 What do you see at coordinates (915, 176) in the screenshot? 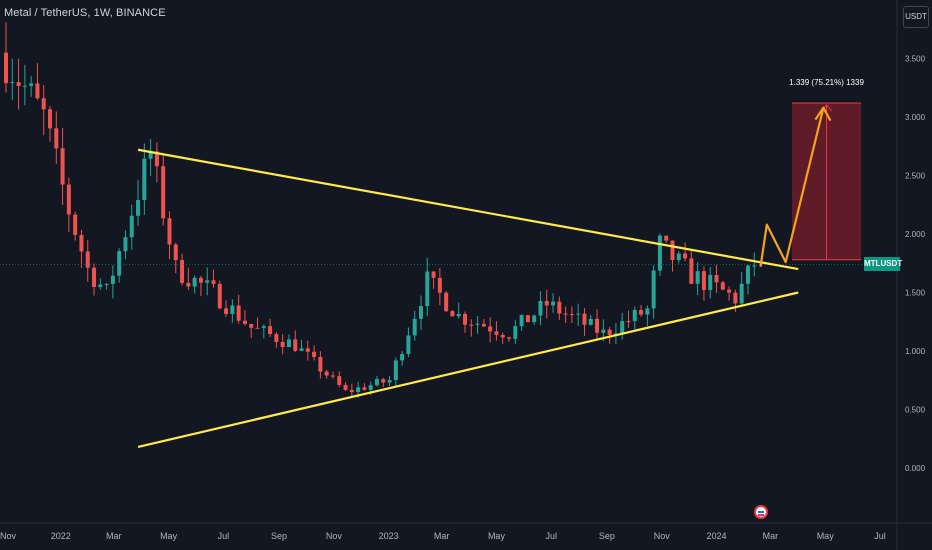
I see `y-tick-label: 2.500` at bounding box center [915, 176].